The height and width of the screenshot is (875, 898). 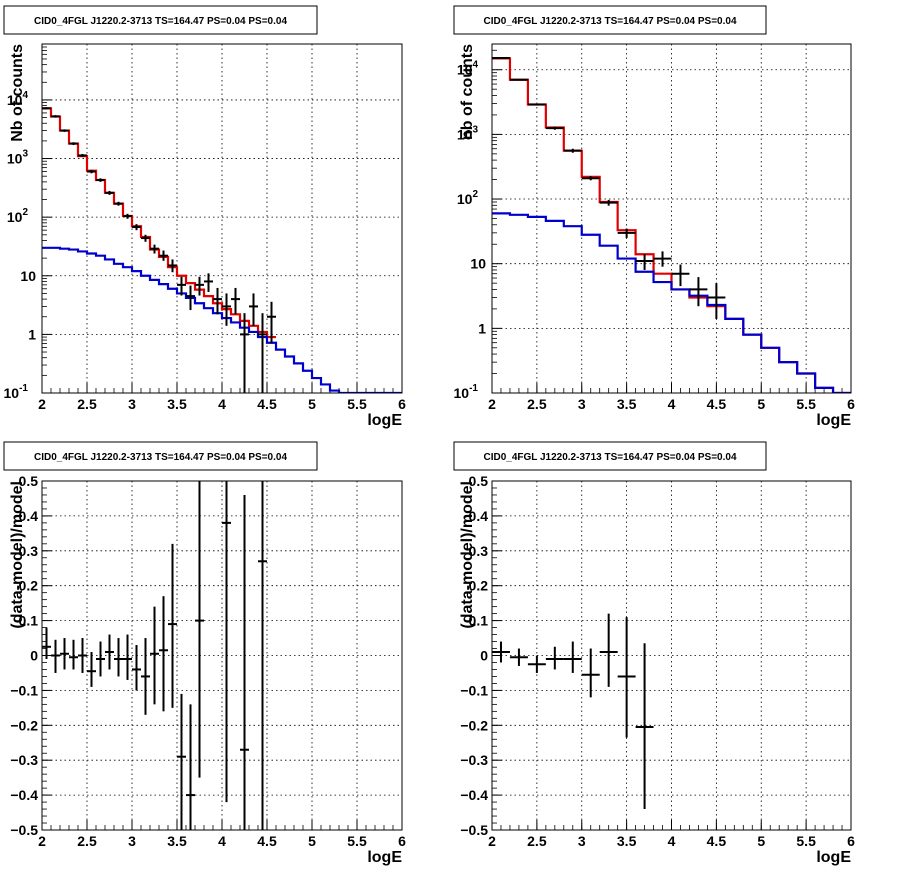 What do you see at coordinates (479, 586) in the screenshot?
I see `y-tick-label: 0.2` at bounding box center [479, 586].